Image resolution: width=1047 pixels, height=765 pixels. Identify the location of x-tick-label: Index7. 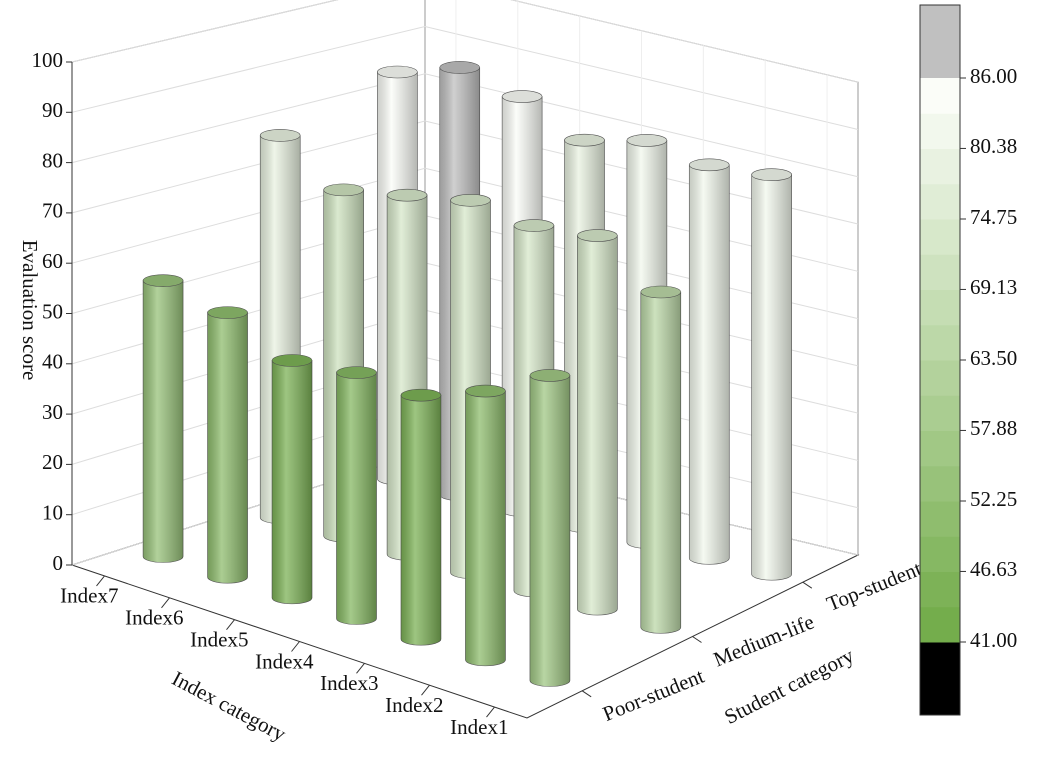
(89, 596).